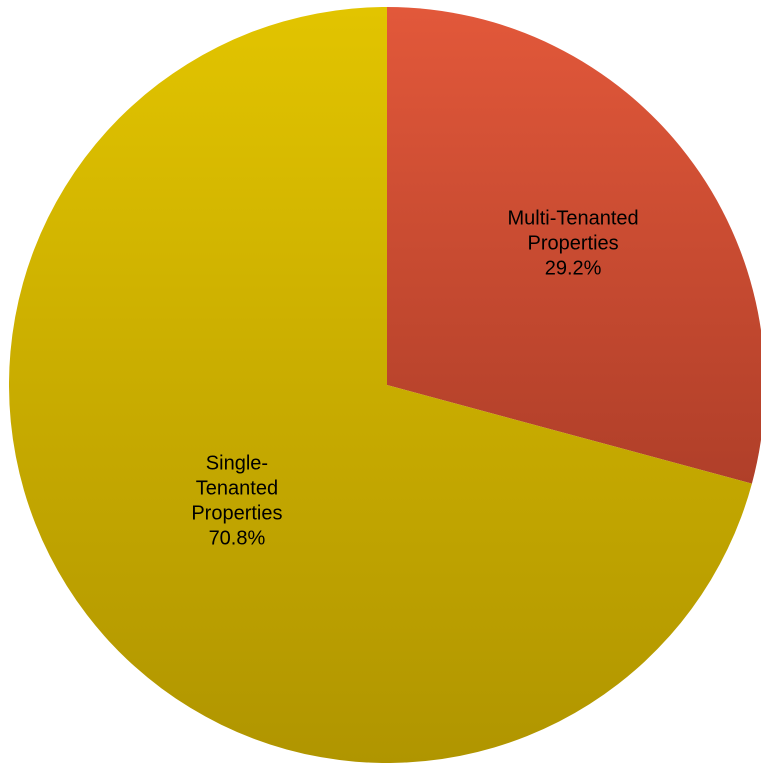 This screenshot has width=761, height=766. Describe the element at coordinates (236, 500) in the screenshot. I see `pie-slice-label-1: Single- Tenanted Properties 70.8%` at that location.